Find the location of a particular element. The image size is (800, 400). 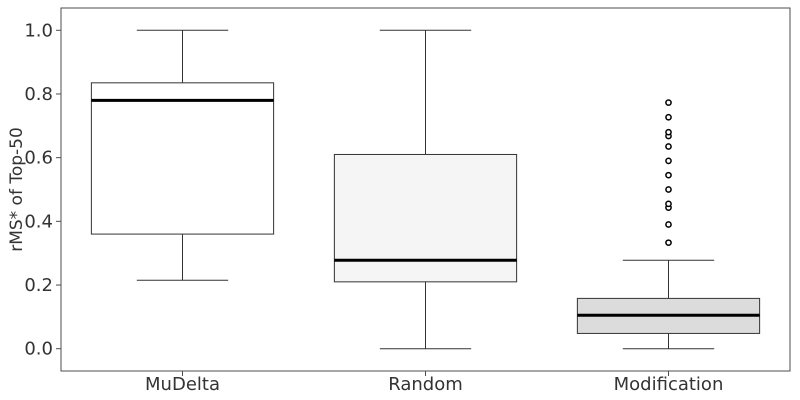

y-axis-label: rMS* of Top-50 is located at coordinates (17, 189).